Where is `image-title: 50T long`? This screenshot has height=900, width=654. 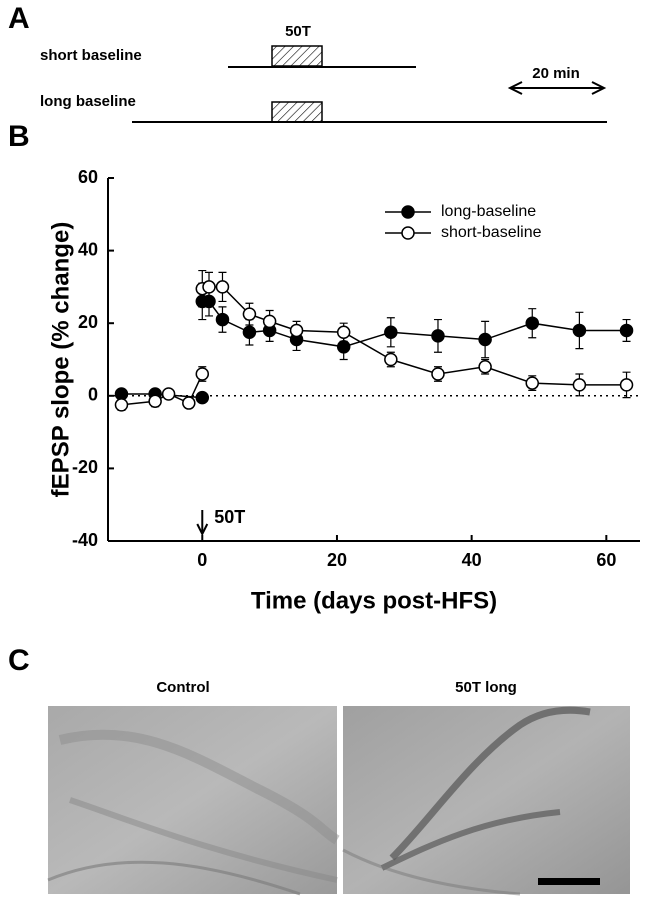
image-title: 50T long is located at coordinates (486, 687).